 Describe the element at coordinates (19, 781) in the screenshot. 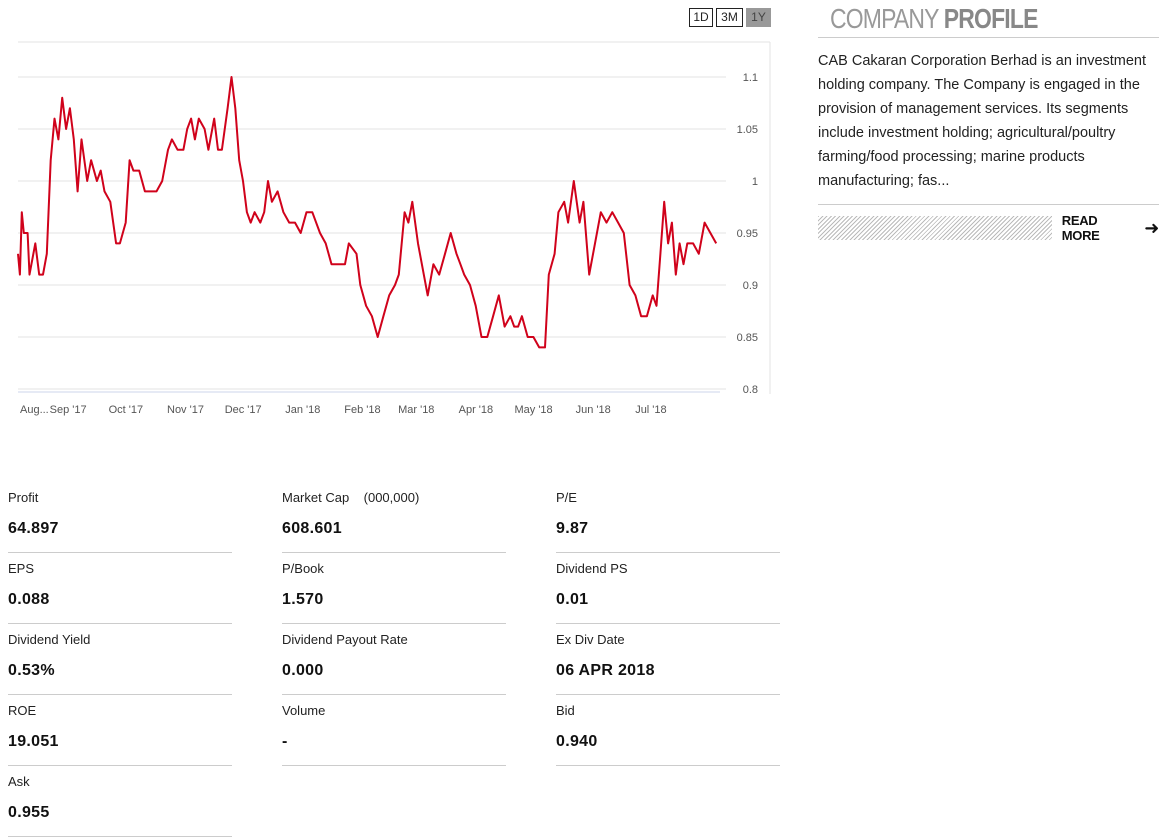

I see `stat-label: Ask` at that location.